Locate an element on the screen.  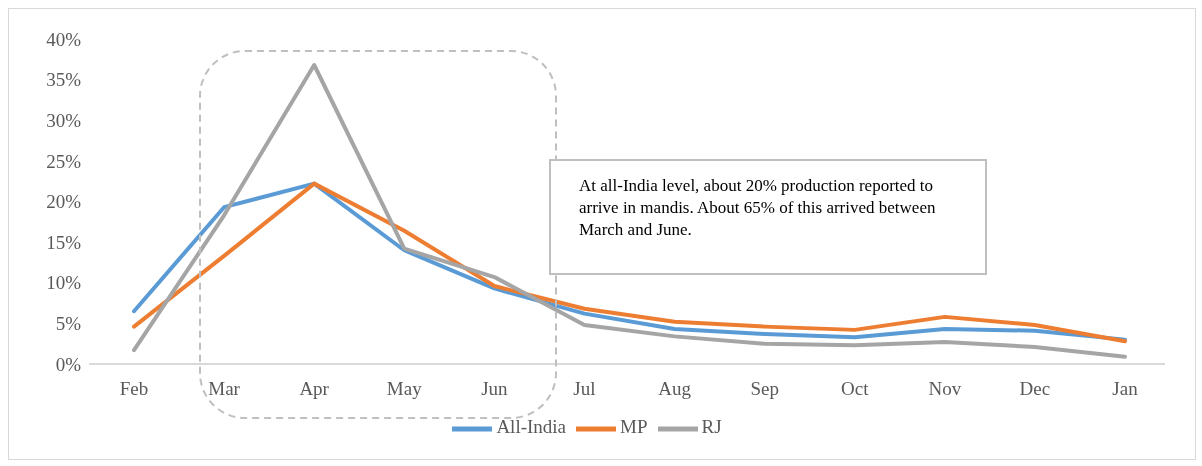
legend-label: MP is located at coordinates (634, 427).